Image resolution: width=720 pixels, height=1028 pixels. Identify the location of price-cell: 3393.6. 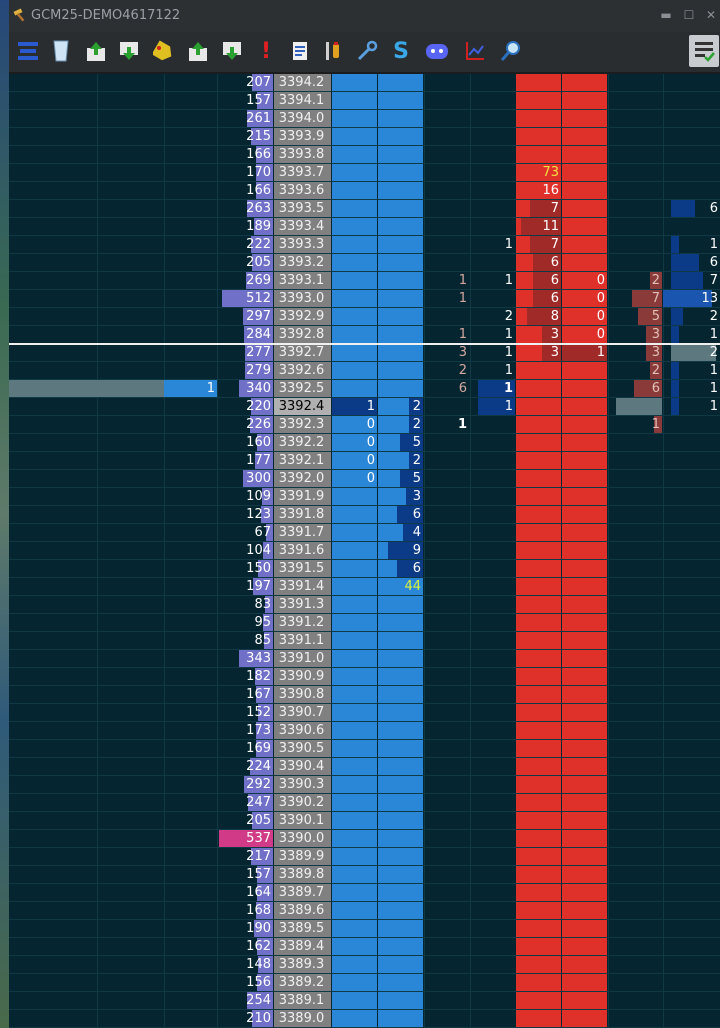
(302, 190).